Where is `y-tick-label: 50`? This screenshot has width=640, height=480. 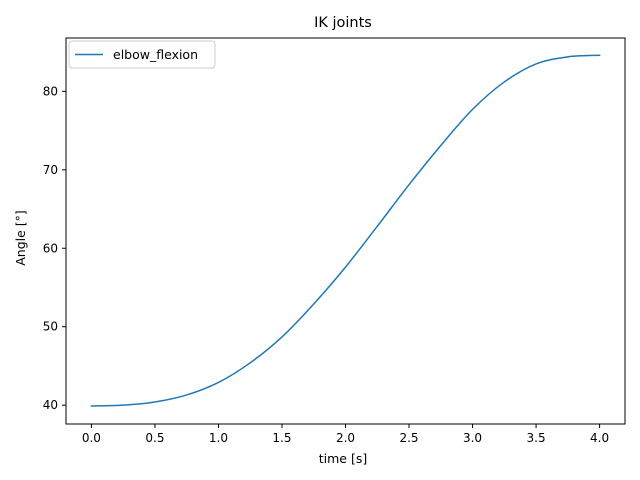 y-tick-label: 50 is located at coordinates (50, 327).